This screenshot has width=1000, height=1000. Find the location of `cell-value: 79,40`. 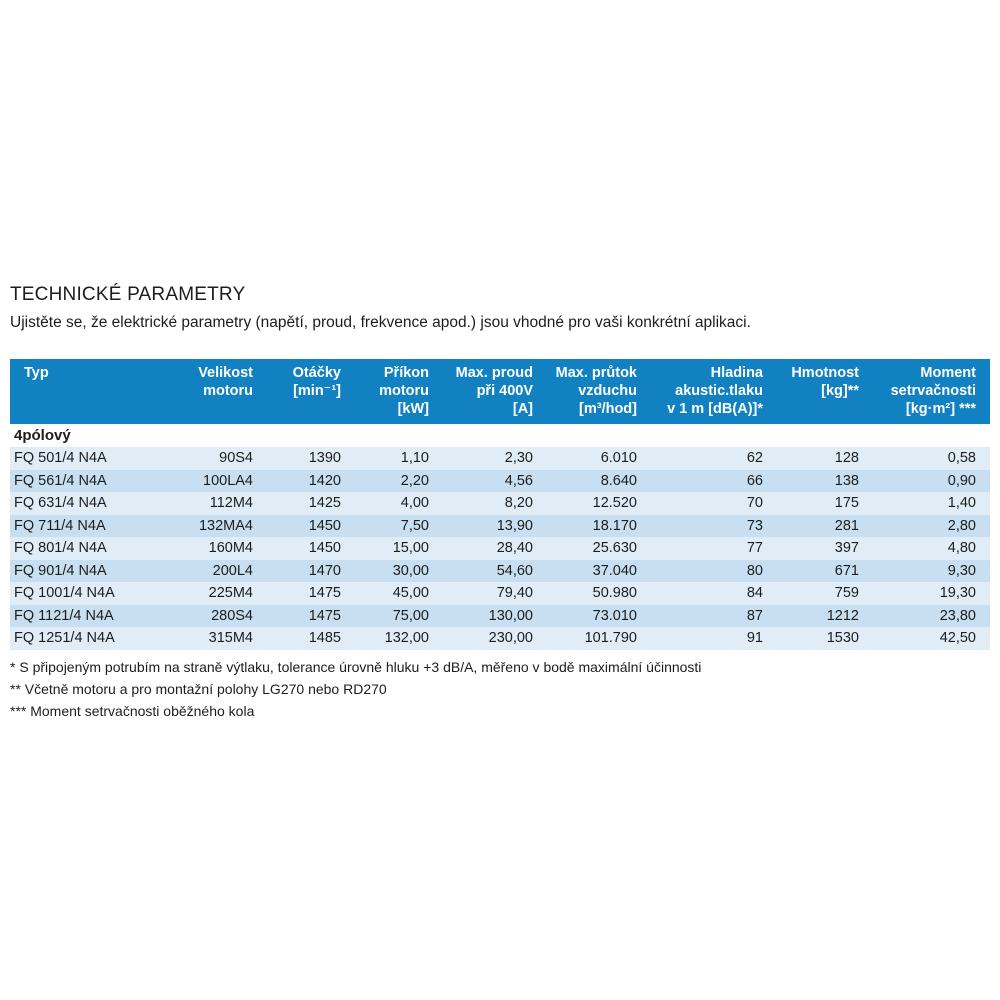

cell-value: 79,40 is located at coordinates (514, 593).